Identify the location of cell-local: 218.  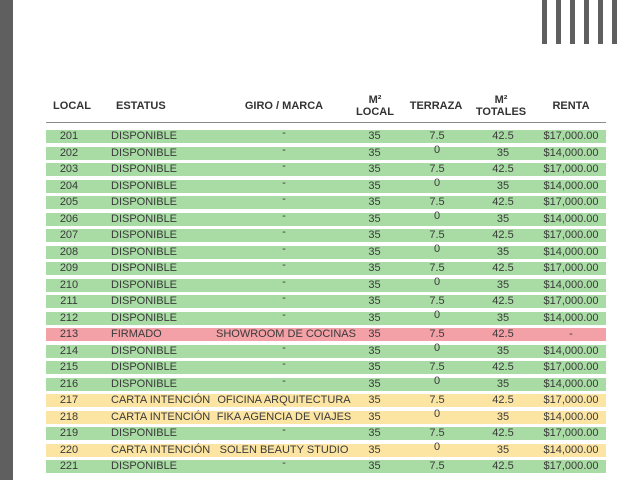
(69, 416).